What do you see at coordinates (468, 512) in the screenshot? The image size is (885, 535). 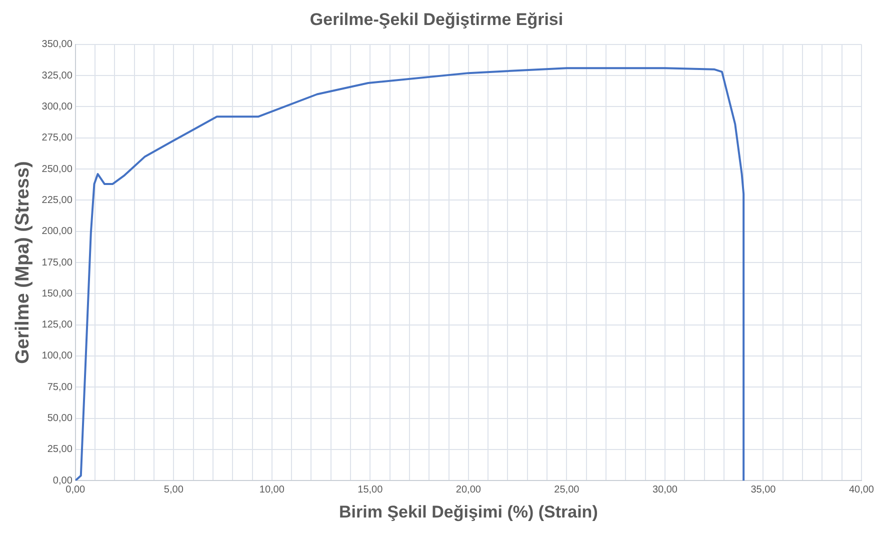 I see `x-axis-title: Birim Şekil Değişimi (%) (Strain)` at bounding box center [468, 512].